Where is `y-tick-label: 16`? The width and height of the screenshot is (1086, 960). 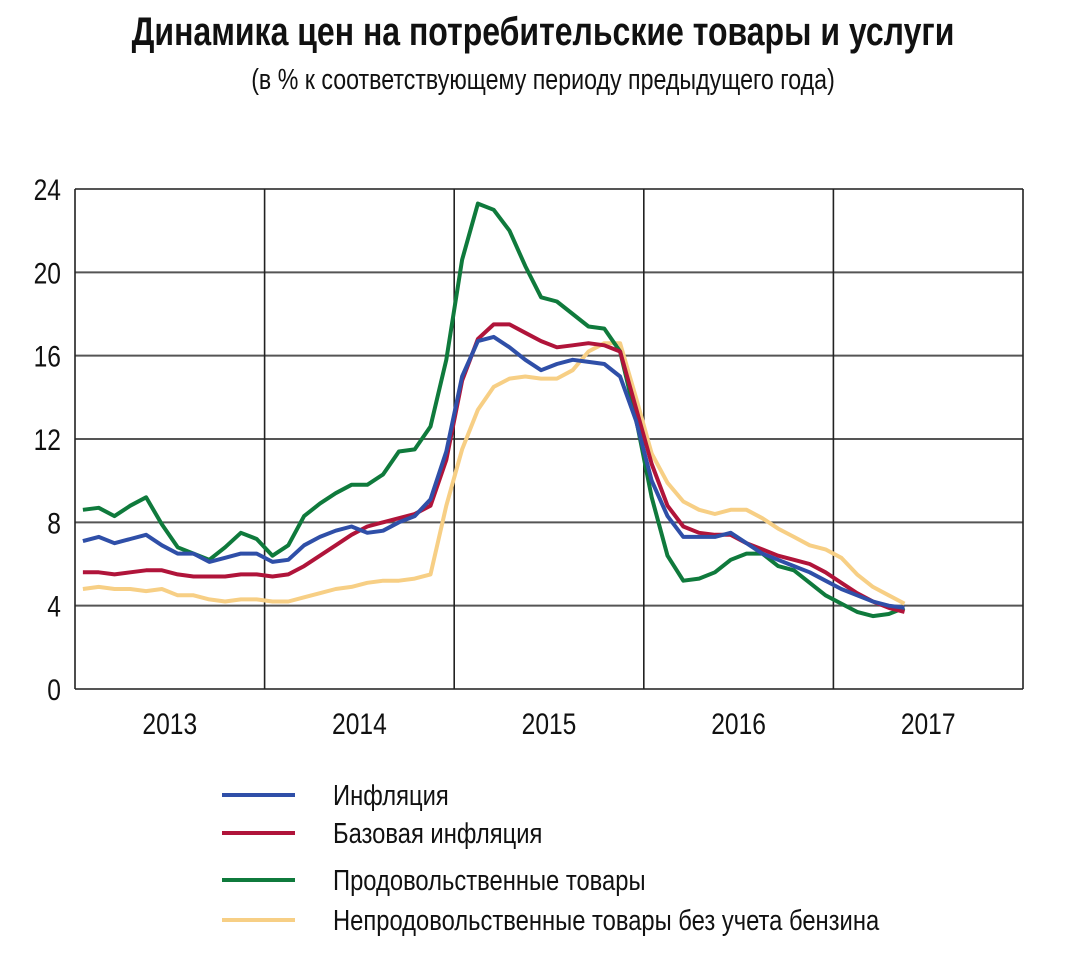
y-tick-label: 16 is located at coordinates (47, 356).